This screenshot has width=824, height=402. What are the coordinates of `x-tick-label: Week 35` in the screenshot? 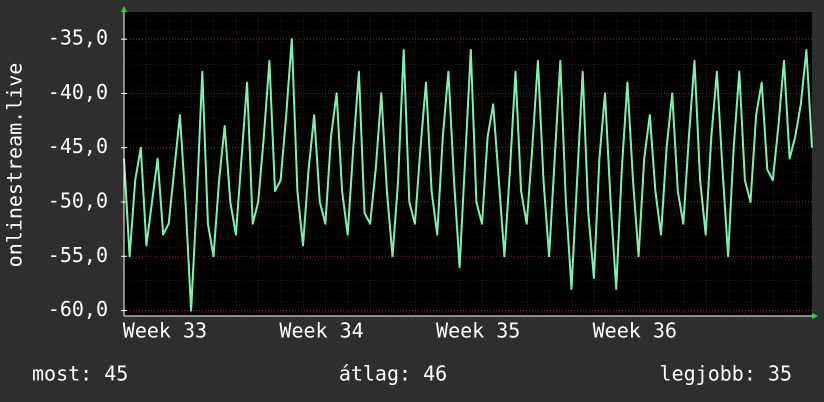 It's located at (478, 331).